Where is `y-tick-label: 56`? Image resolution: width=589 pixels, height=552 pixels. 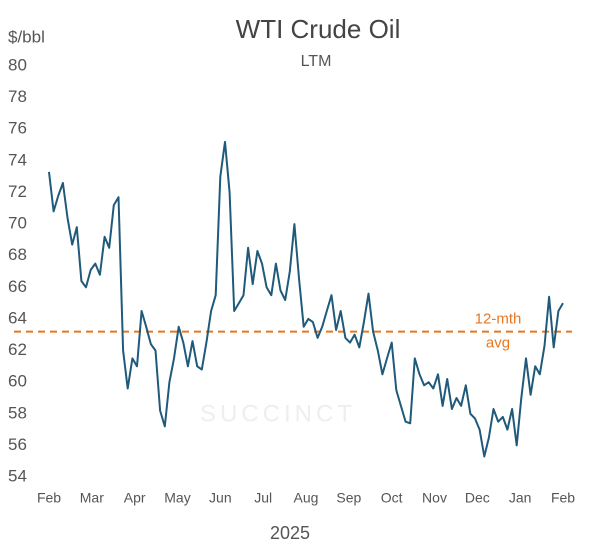
y-tick-label: 56 is located at coordinates (17, 444).